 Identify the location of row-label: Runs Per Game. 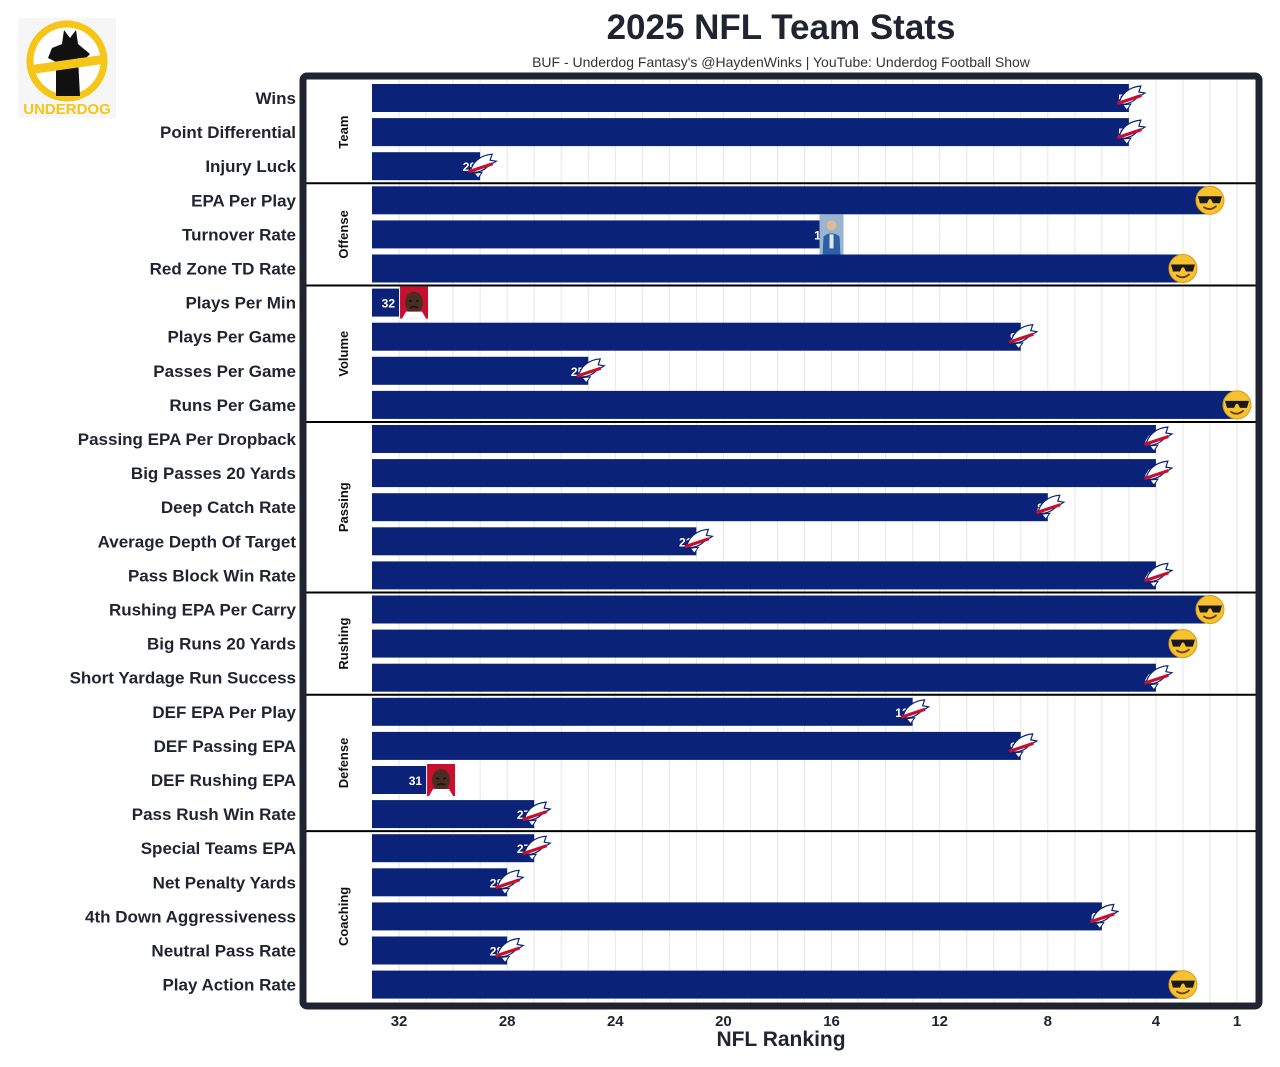
(232, 405).